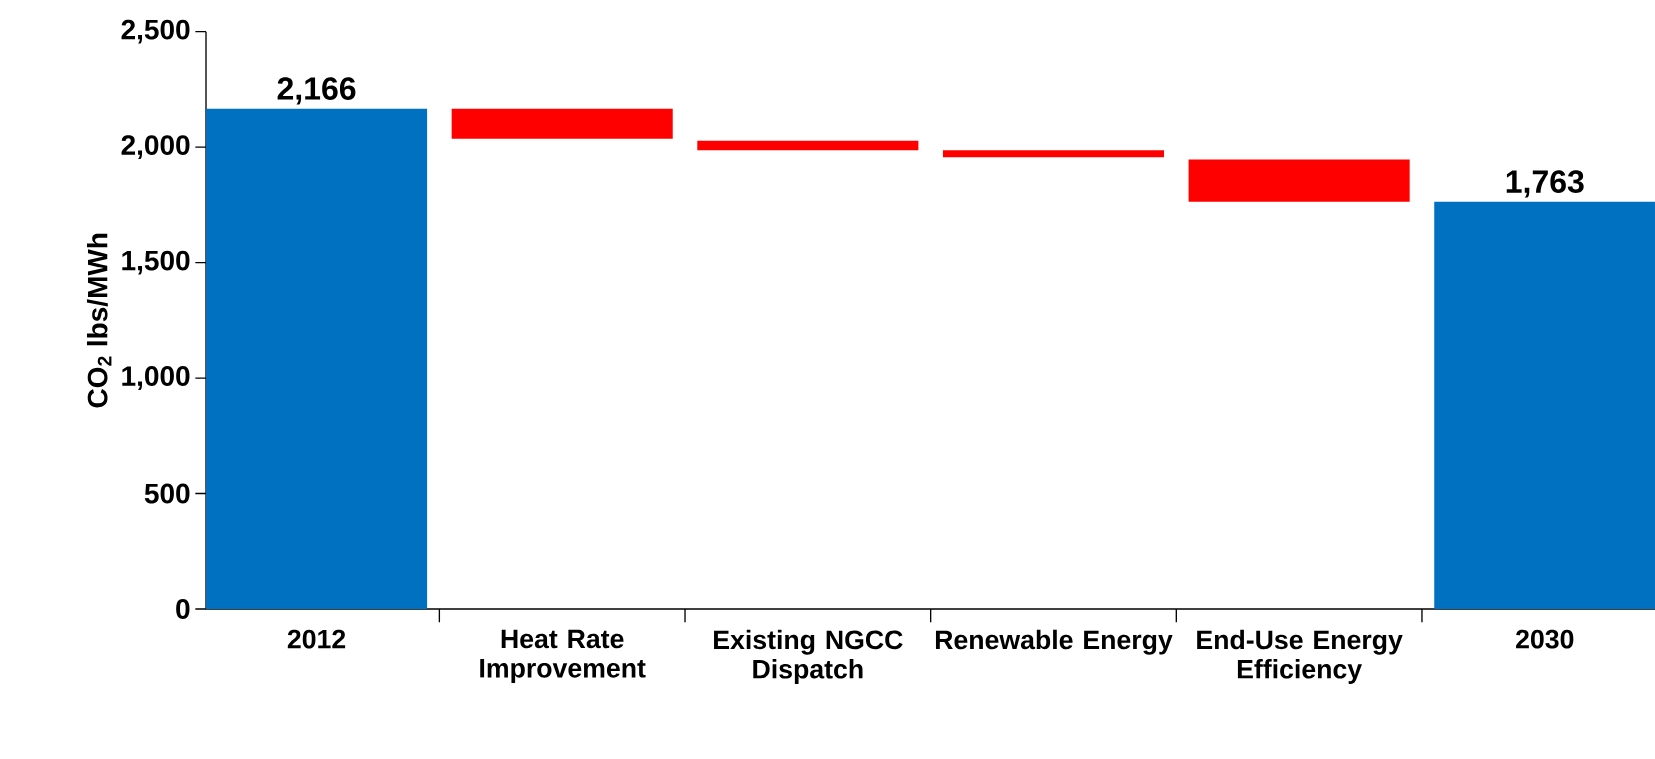 This screenshot has height=759, width=1655. I want to click on x-tick-label: Existing NGCC Dispatch, so click(808, 656).